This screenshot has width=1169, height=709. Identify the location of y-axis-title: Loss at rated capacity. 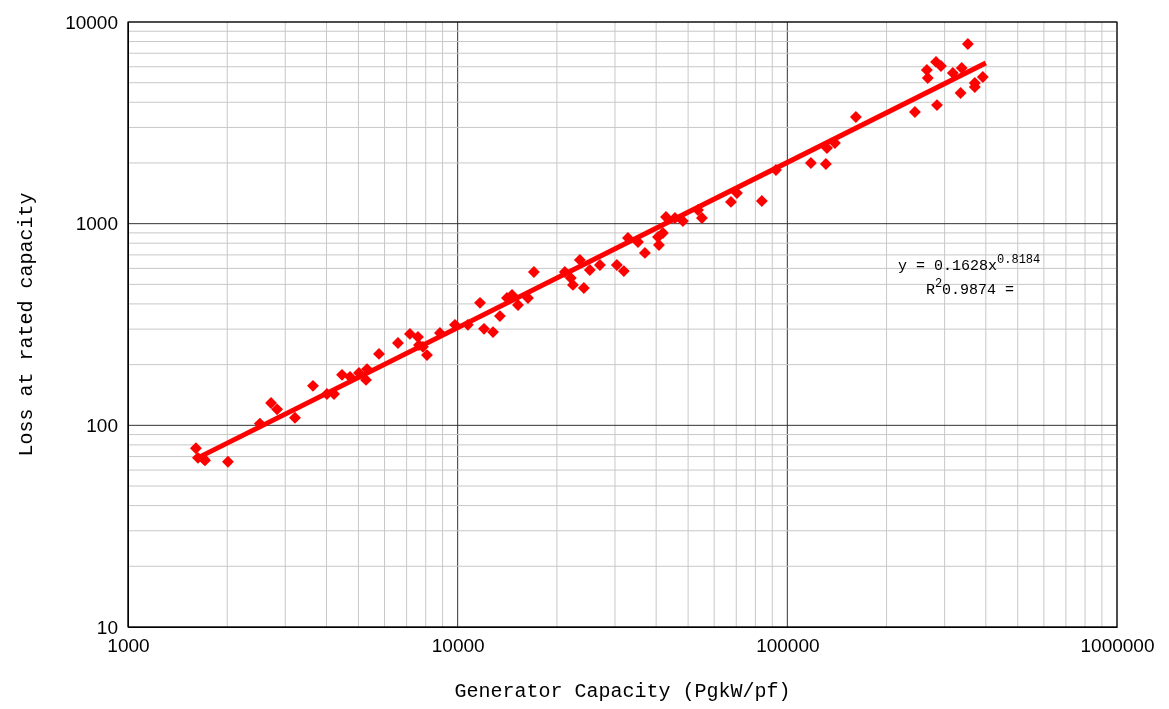
(26, 324).